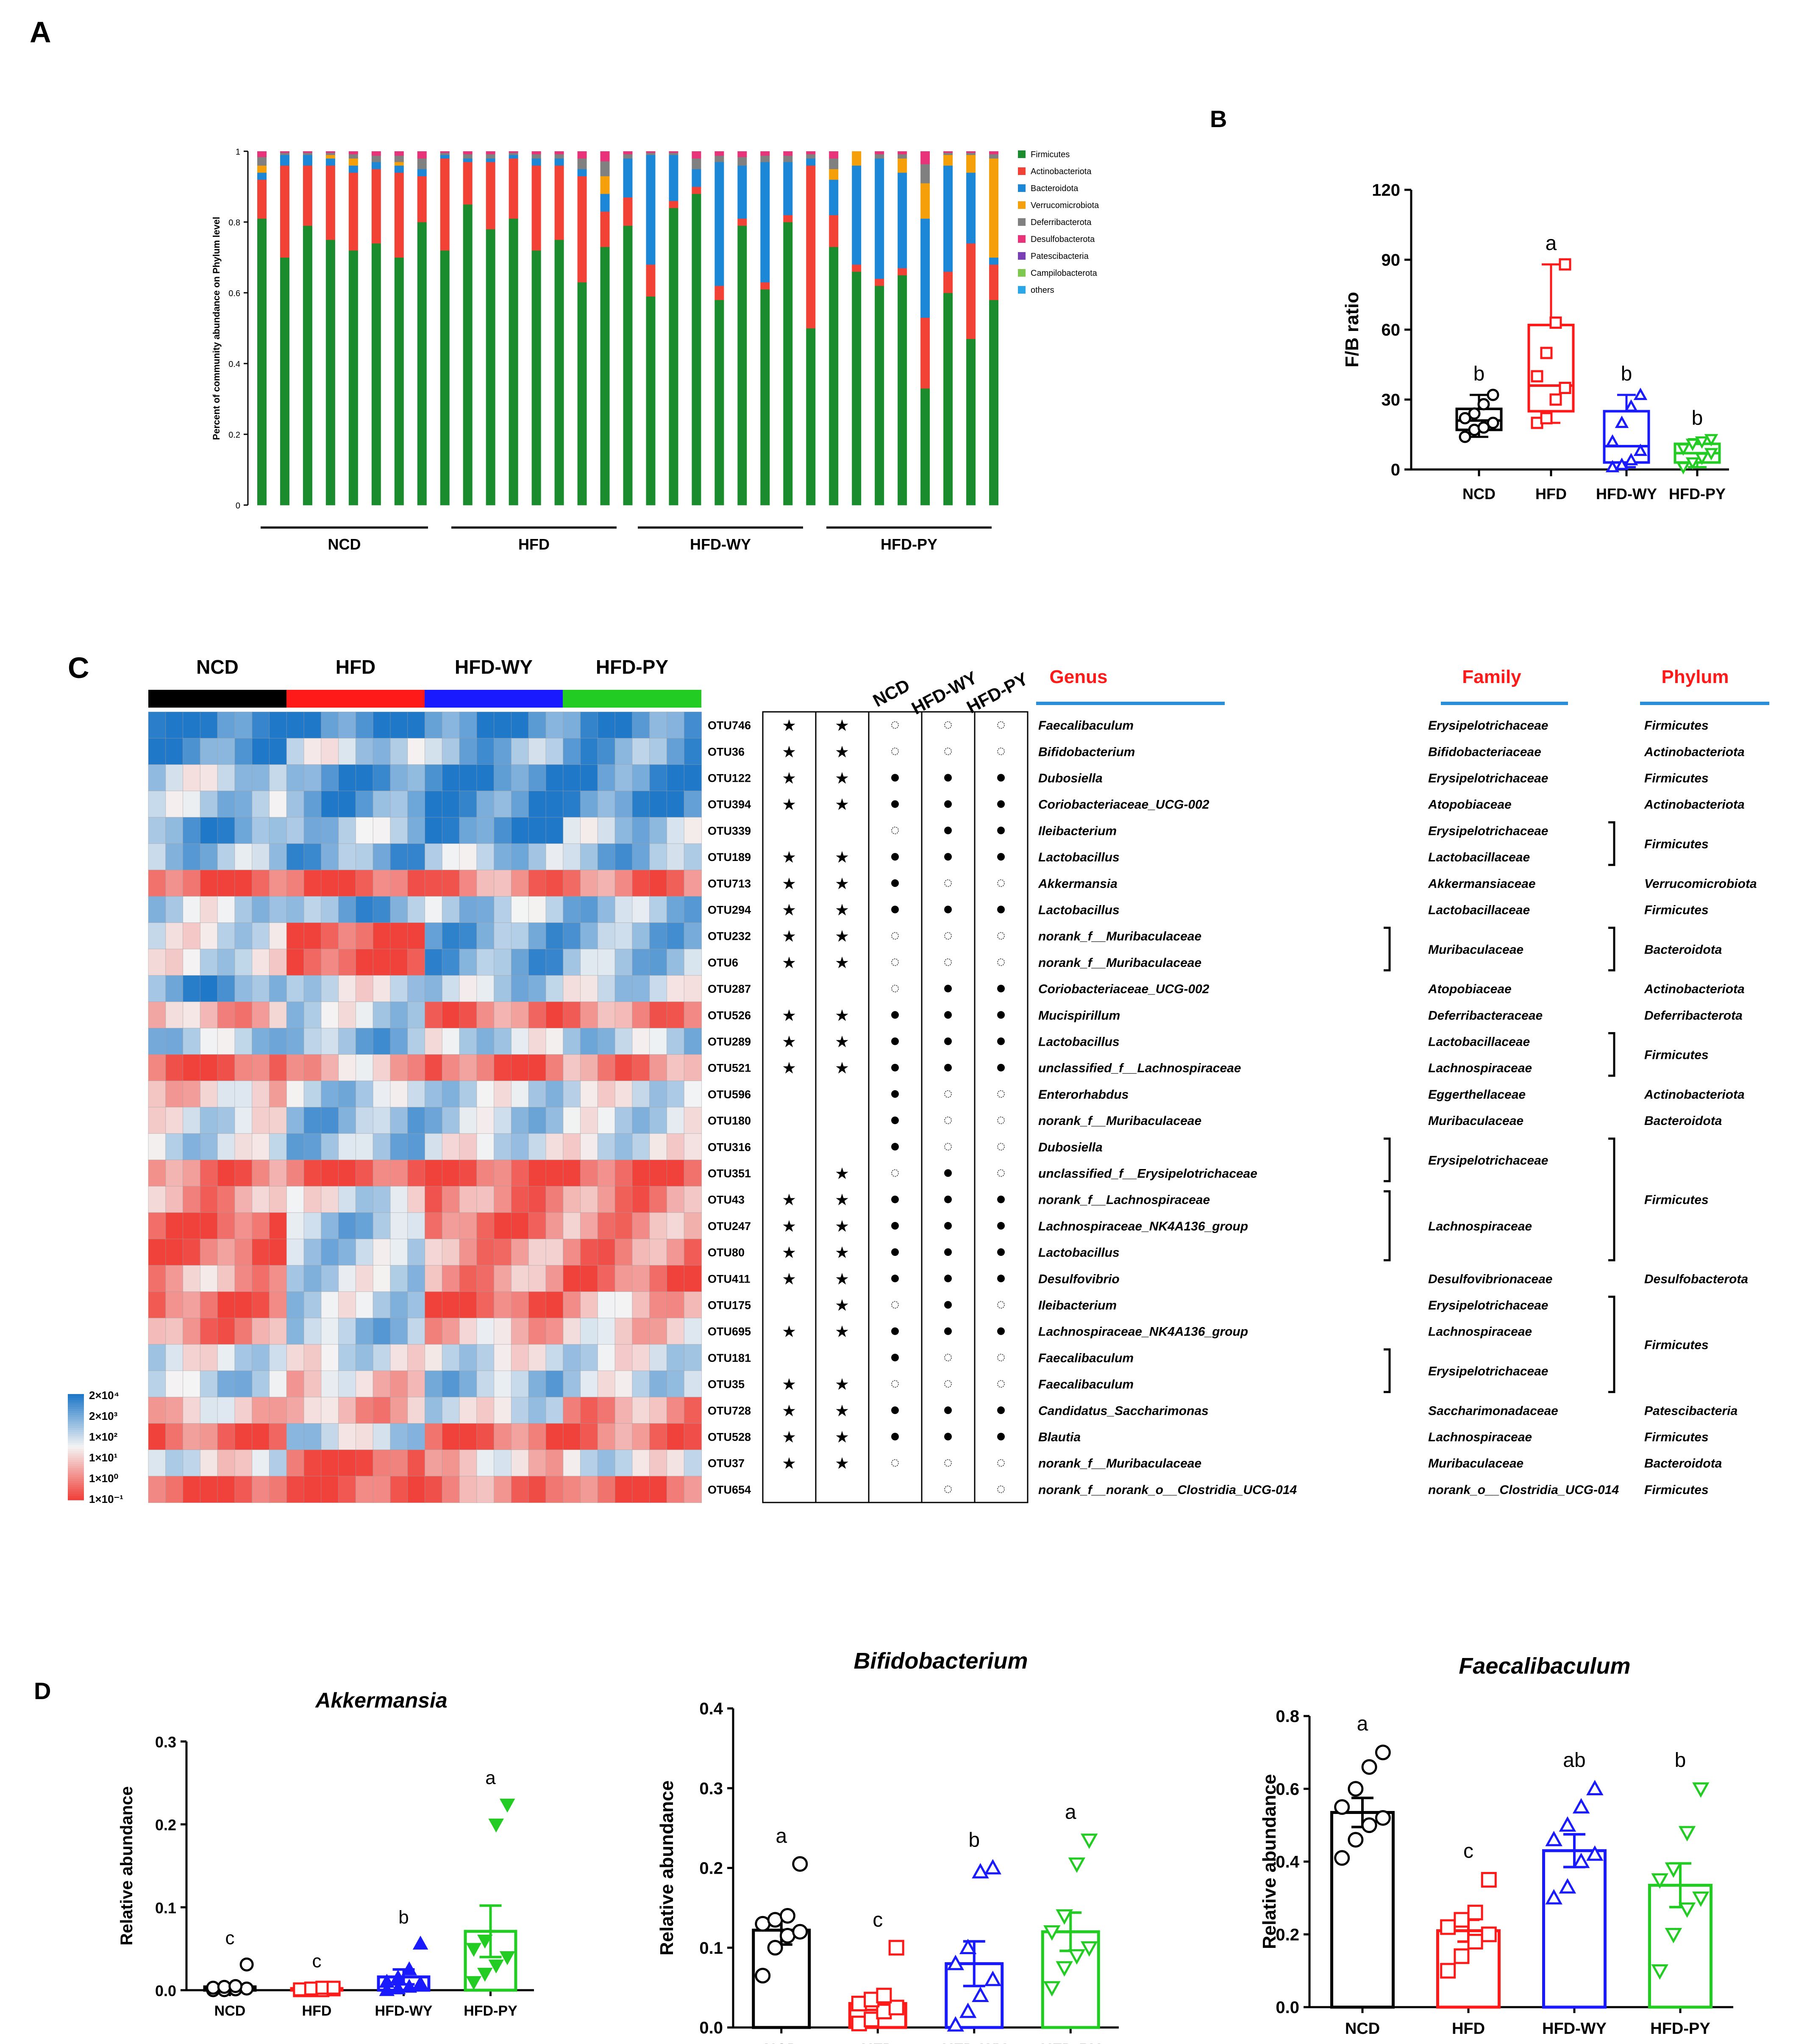 This screenshot has width=1807, height=2044. Describe the element at coordinates (729, 1358) in the screenshot. I see `otu-label: OTU181` at that location.